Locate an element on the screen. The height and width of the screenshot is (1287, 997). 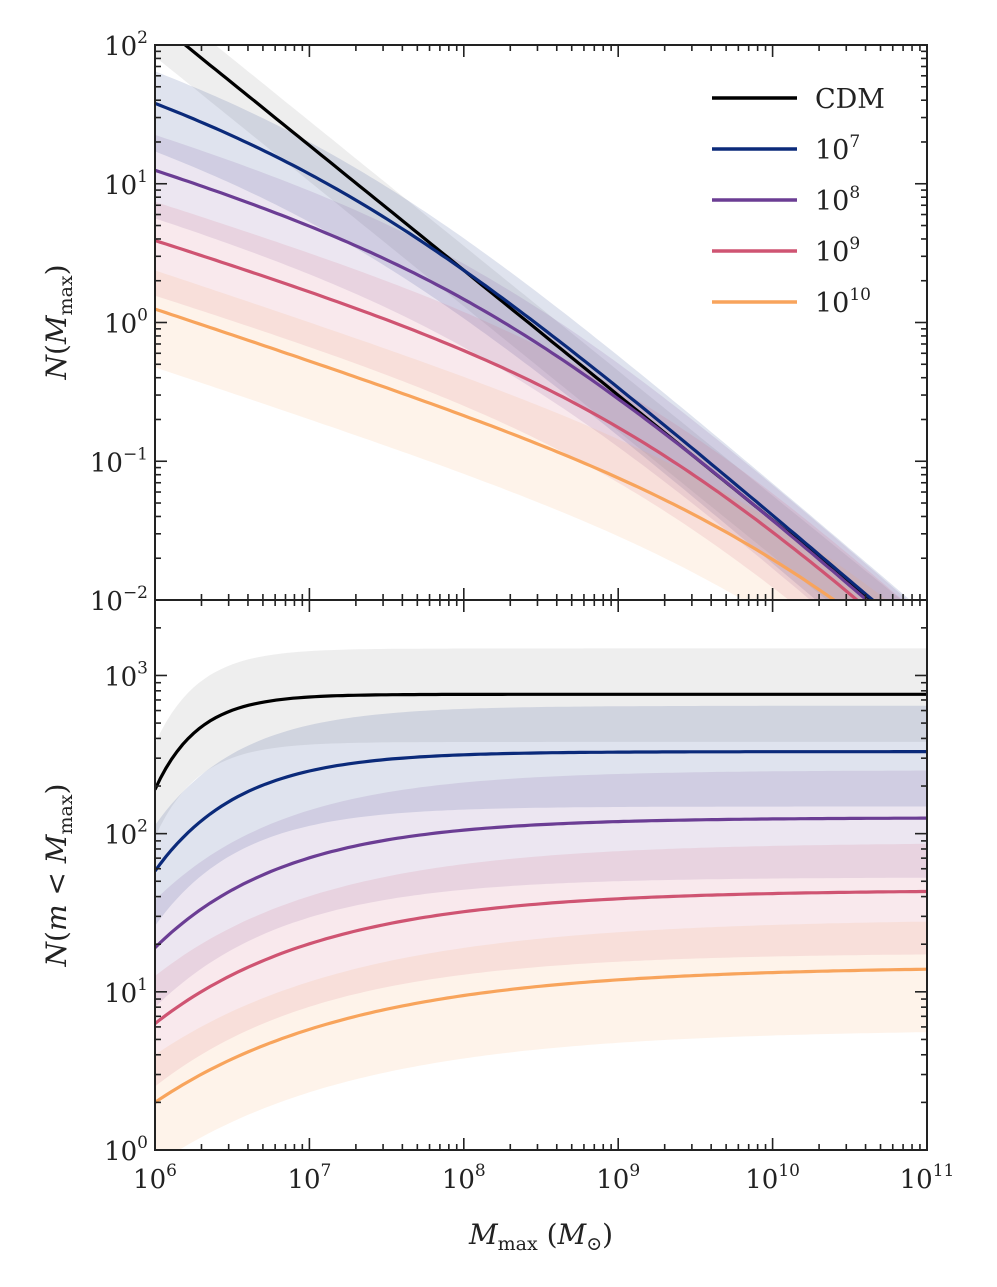
legend-label: 1010 is located at coordinates (843, 302).